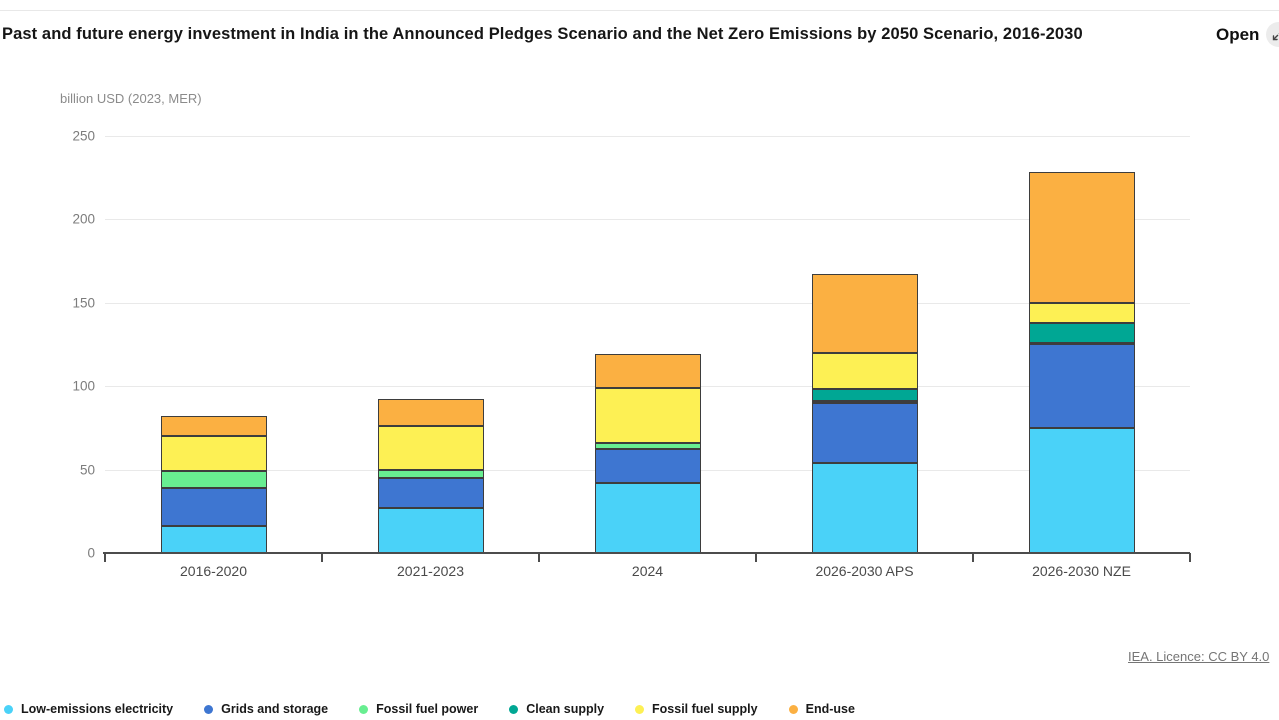 The image size is (1279, 720). Describe the element at coordinates (647, 415) in the screenshot. I see `bar-segment-2024-fossil-fuel-supply` at that location.